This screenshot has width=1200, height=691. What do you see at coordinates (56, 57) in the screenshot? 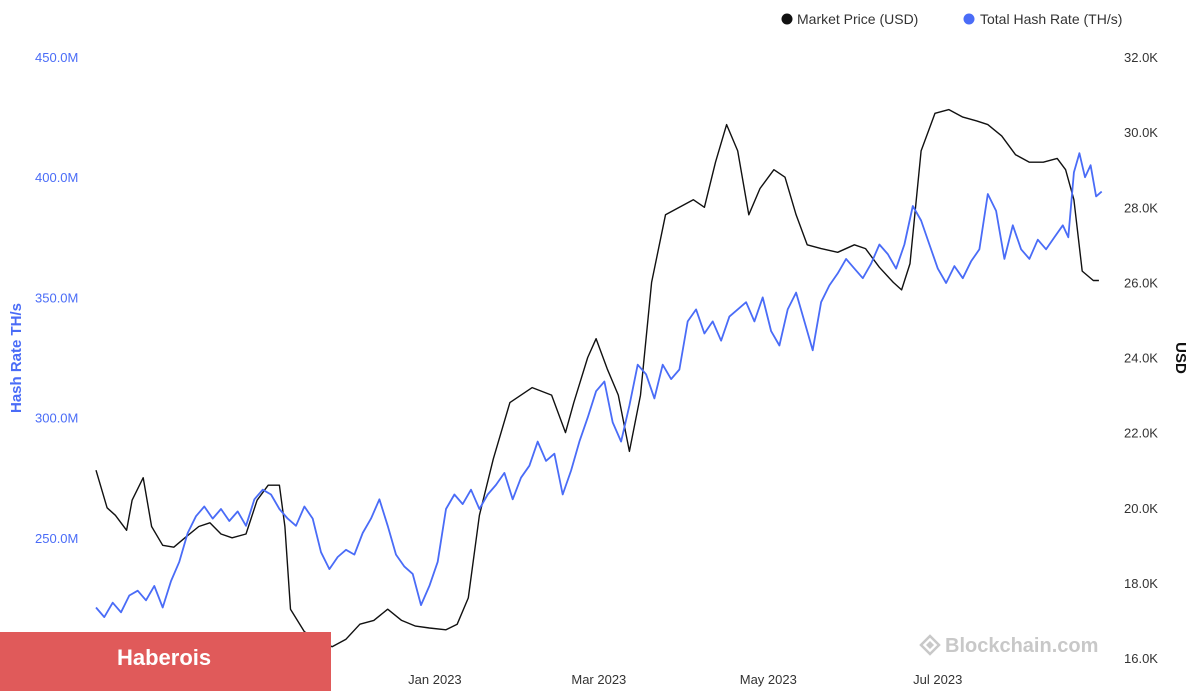
I see `left-tick-label: 450.0M` at bounding box center [56, 57].